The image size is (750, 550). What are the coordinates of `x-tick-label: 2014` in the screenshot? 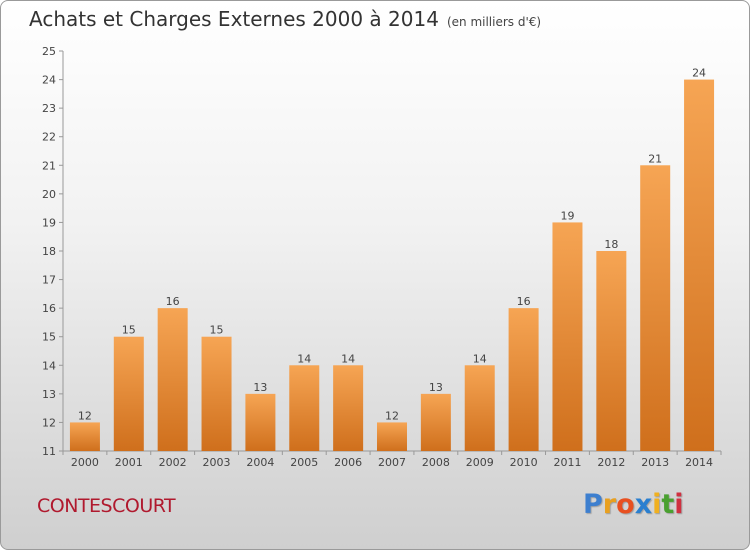 It's located at (699, 462).